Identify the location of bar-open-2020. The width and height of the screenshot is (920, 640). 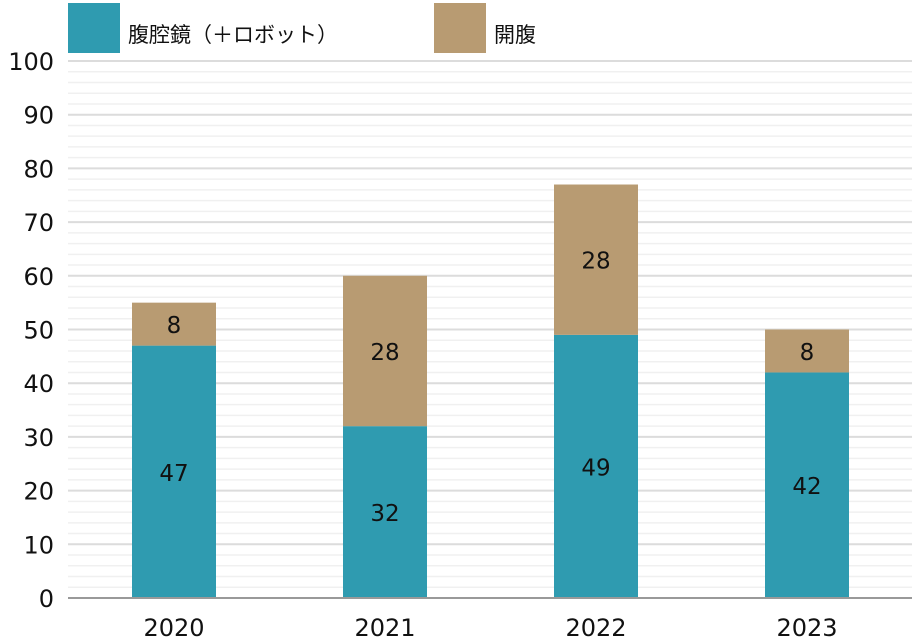
(174, 324).